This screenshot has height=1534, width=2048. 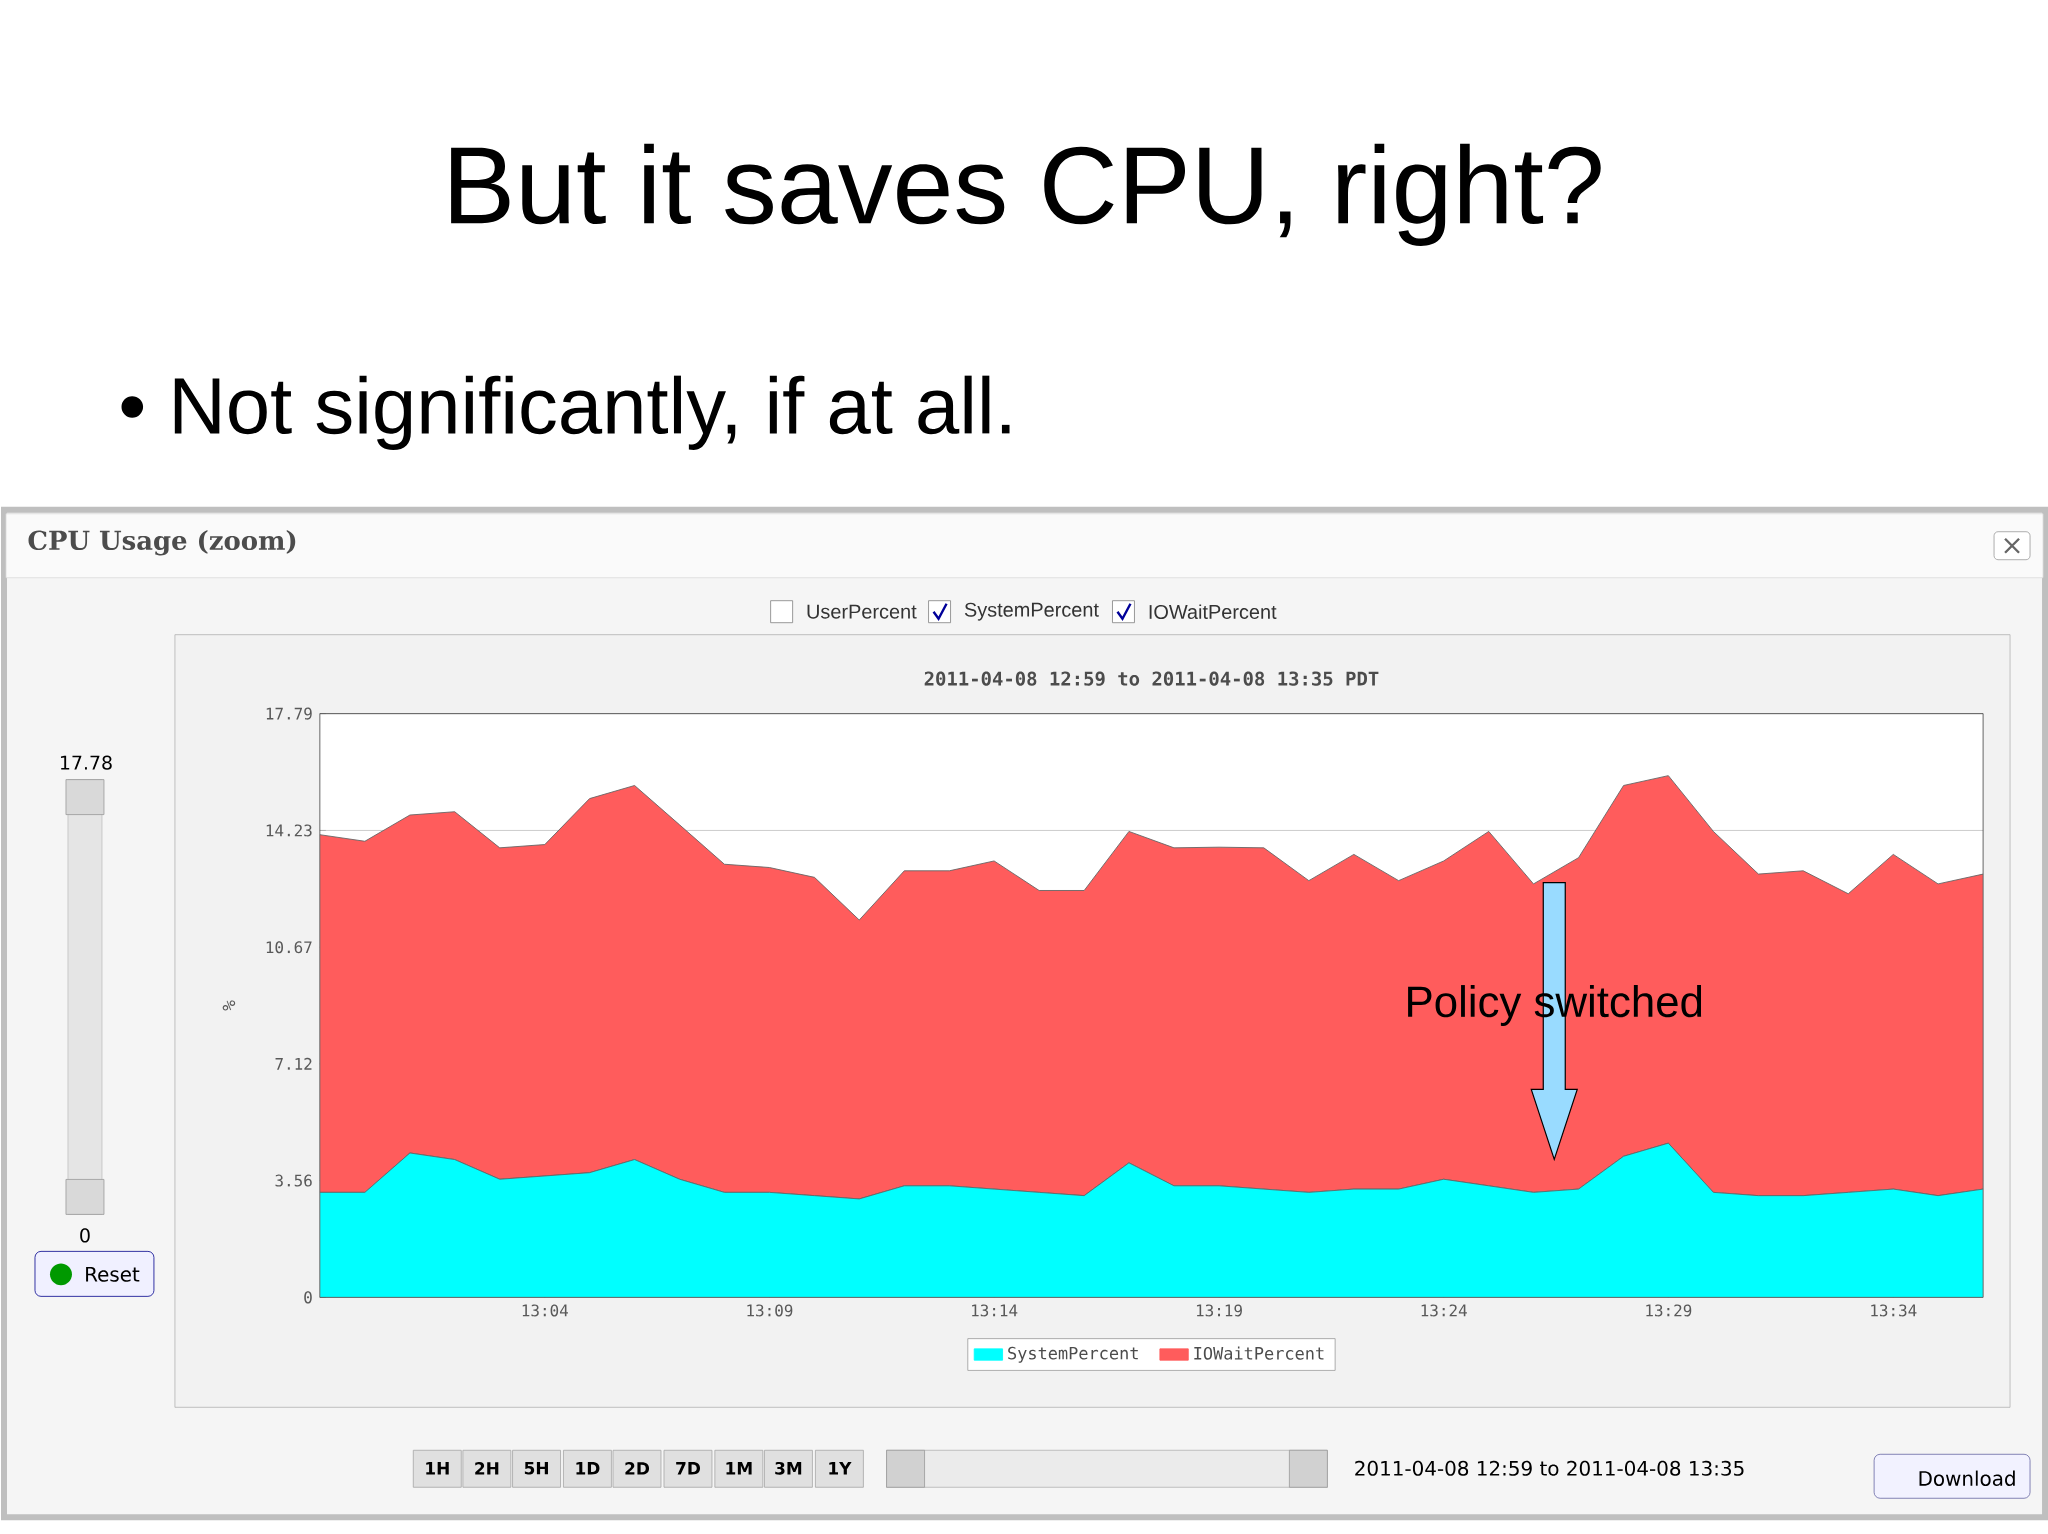 What do you see at coordinates (1026, 194) in the screenshot?
I see `chart-title: But it saves CPU, right?` at bounding box center [1026, 194].